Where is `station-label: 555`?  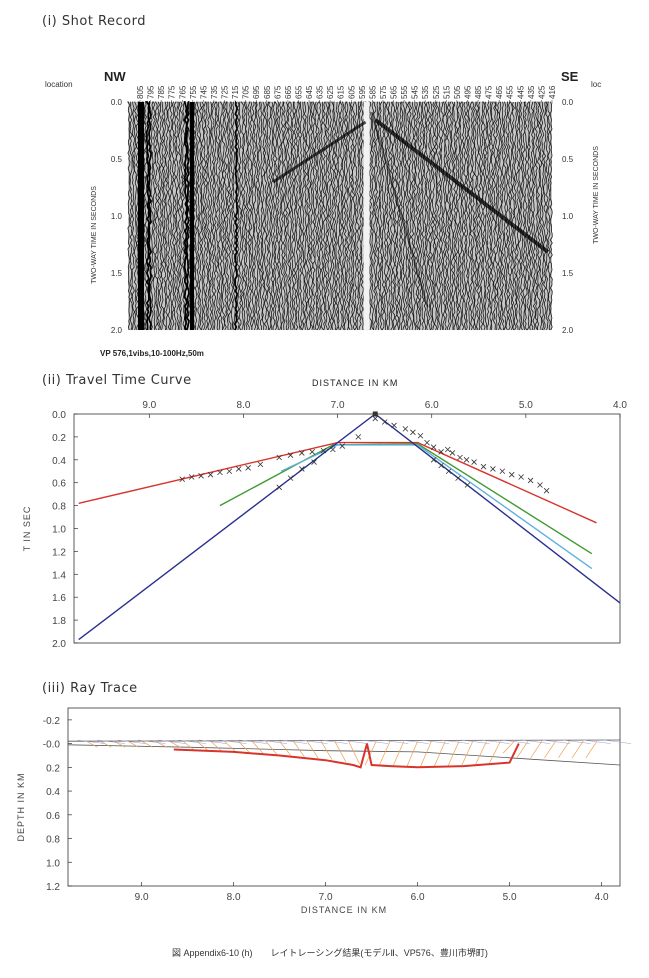
station-label: 555 is located at coordinates (404, 92).